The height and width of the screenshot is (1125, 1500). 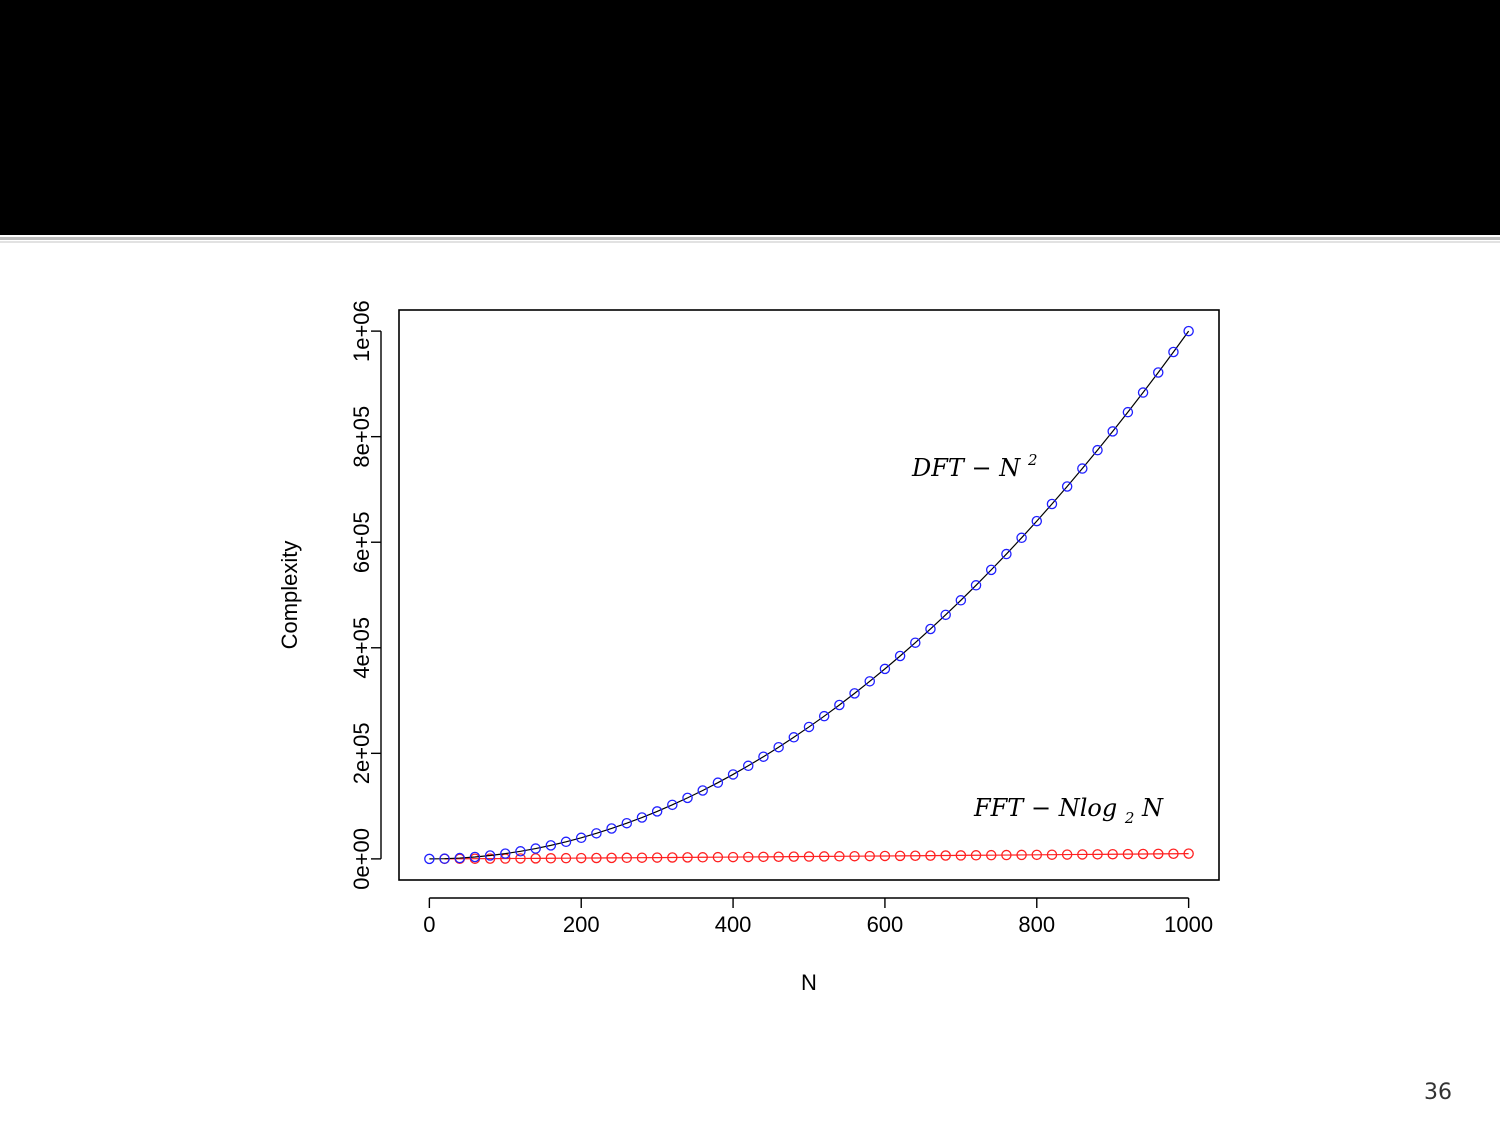 What do you see at coordinates (816, 856) in the screenshot?
I see `fft-series-line` at bounding box center [816, 856].